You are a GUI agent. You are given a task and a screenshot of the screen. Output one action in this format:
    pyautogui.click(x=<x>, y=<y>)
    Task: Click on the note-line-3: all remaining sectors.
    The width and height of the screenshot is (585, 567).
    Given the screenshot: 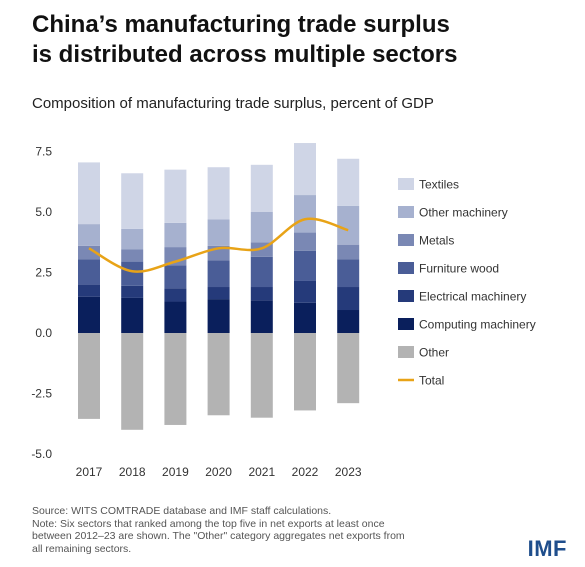 What is the action you would take?
    pyautogui.click(x=82, y=548)
    